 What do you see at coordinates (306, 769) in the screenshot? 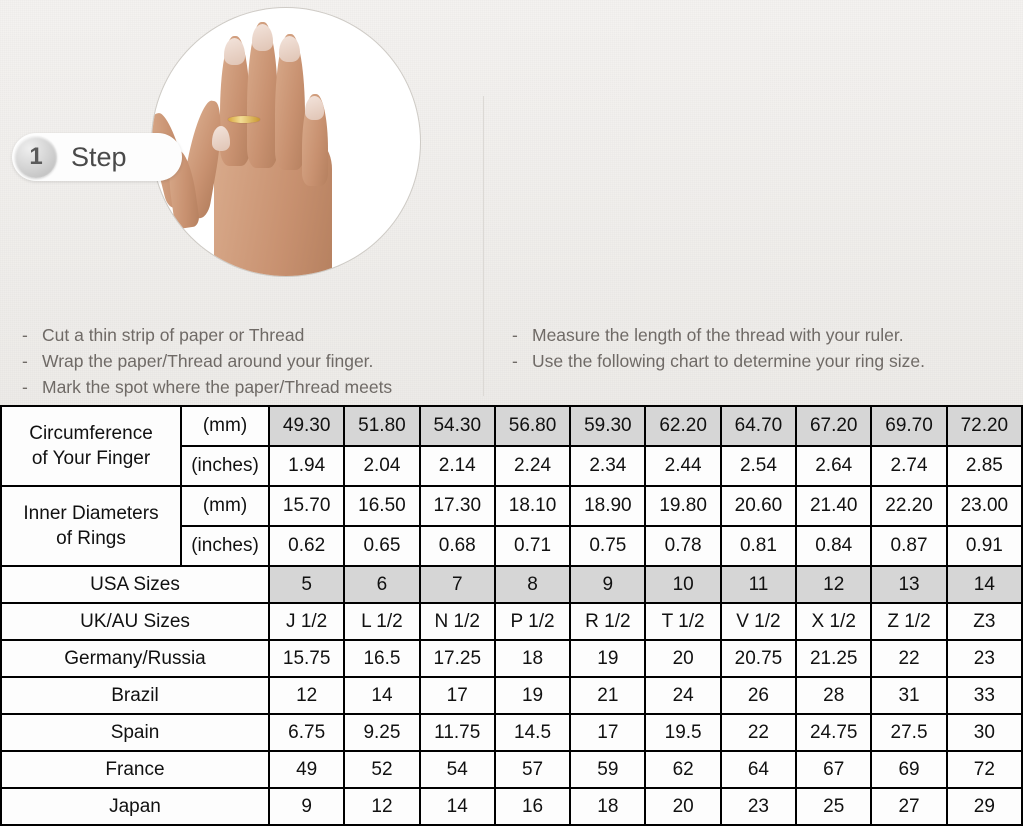
I see `data-cell: 49` at bounding box center [306, 769].